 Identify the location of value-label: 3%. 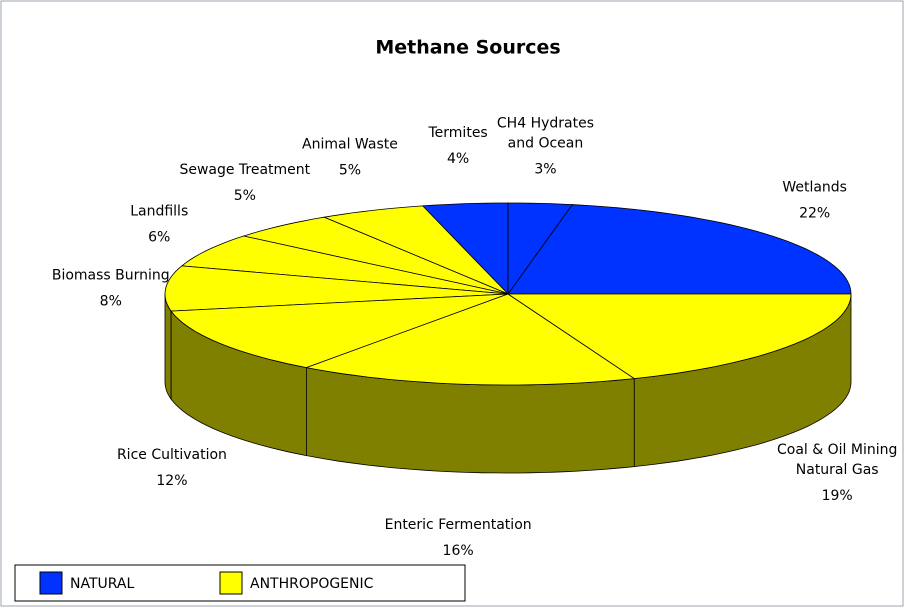
(545, 170).